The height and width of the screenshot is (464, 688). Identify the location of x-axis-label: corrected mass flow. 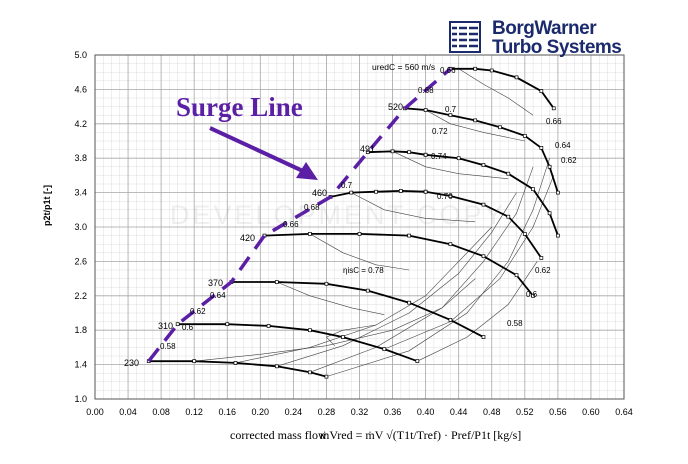
(278, 435).